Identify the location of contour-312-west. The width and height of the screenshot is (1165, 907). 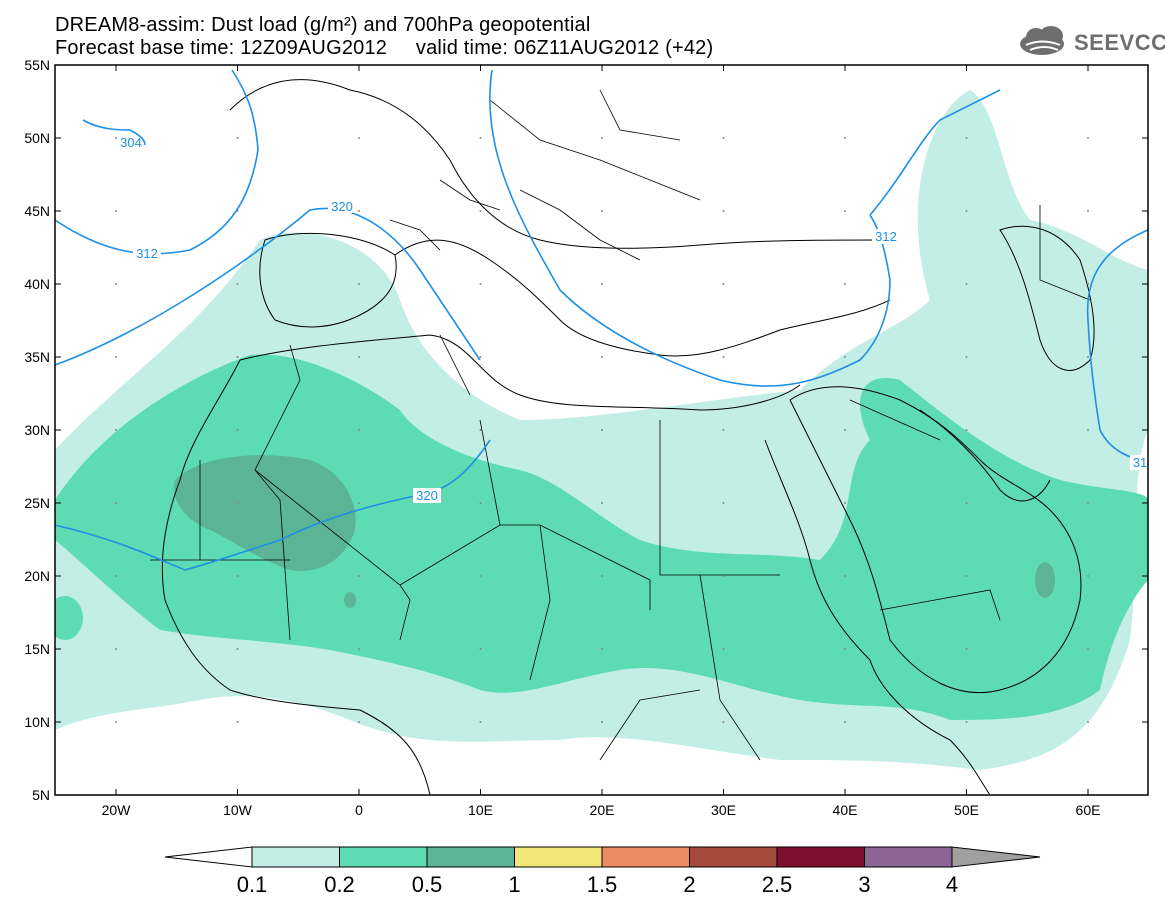
(157, 162).